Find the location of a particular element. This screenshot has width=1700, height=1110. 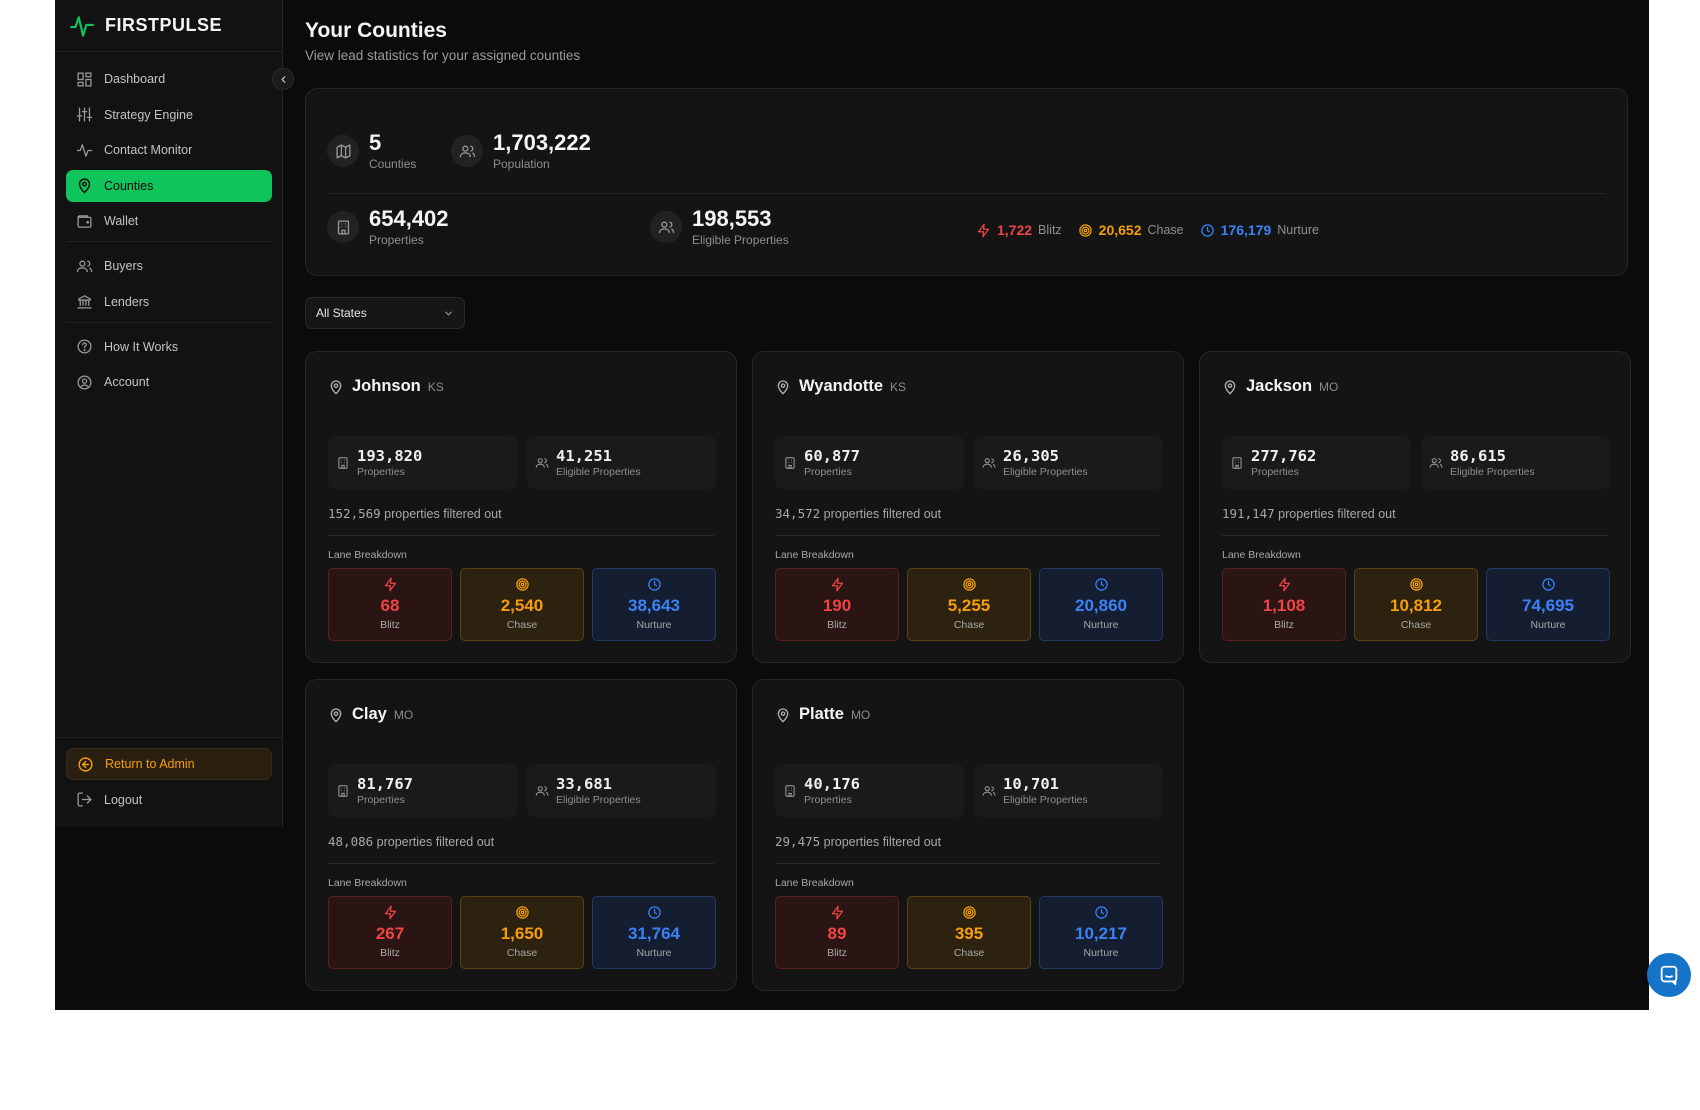

sidebar-item-label: Lenders is located at coordinates (127, 301).